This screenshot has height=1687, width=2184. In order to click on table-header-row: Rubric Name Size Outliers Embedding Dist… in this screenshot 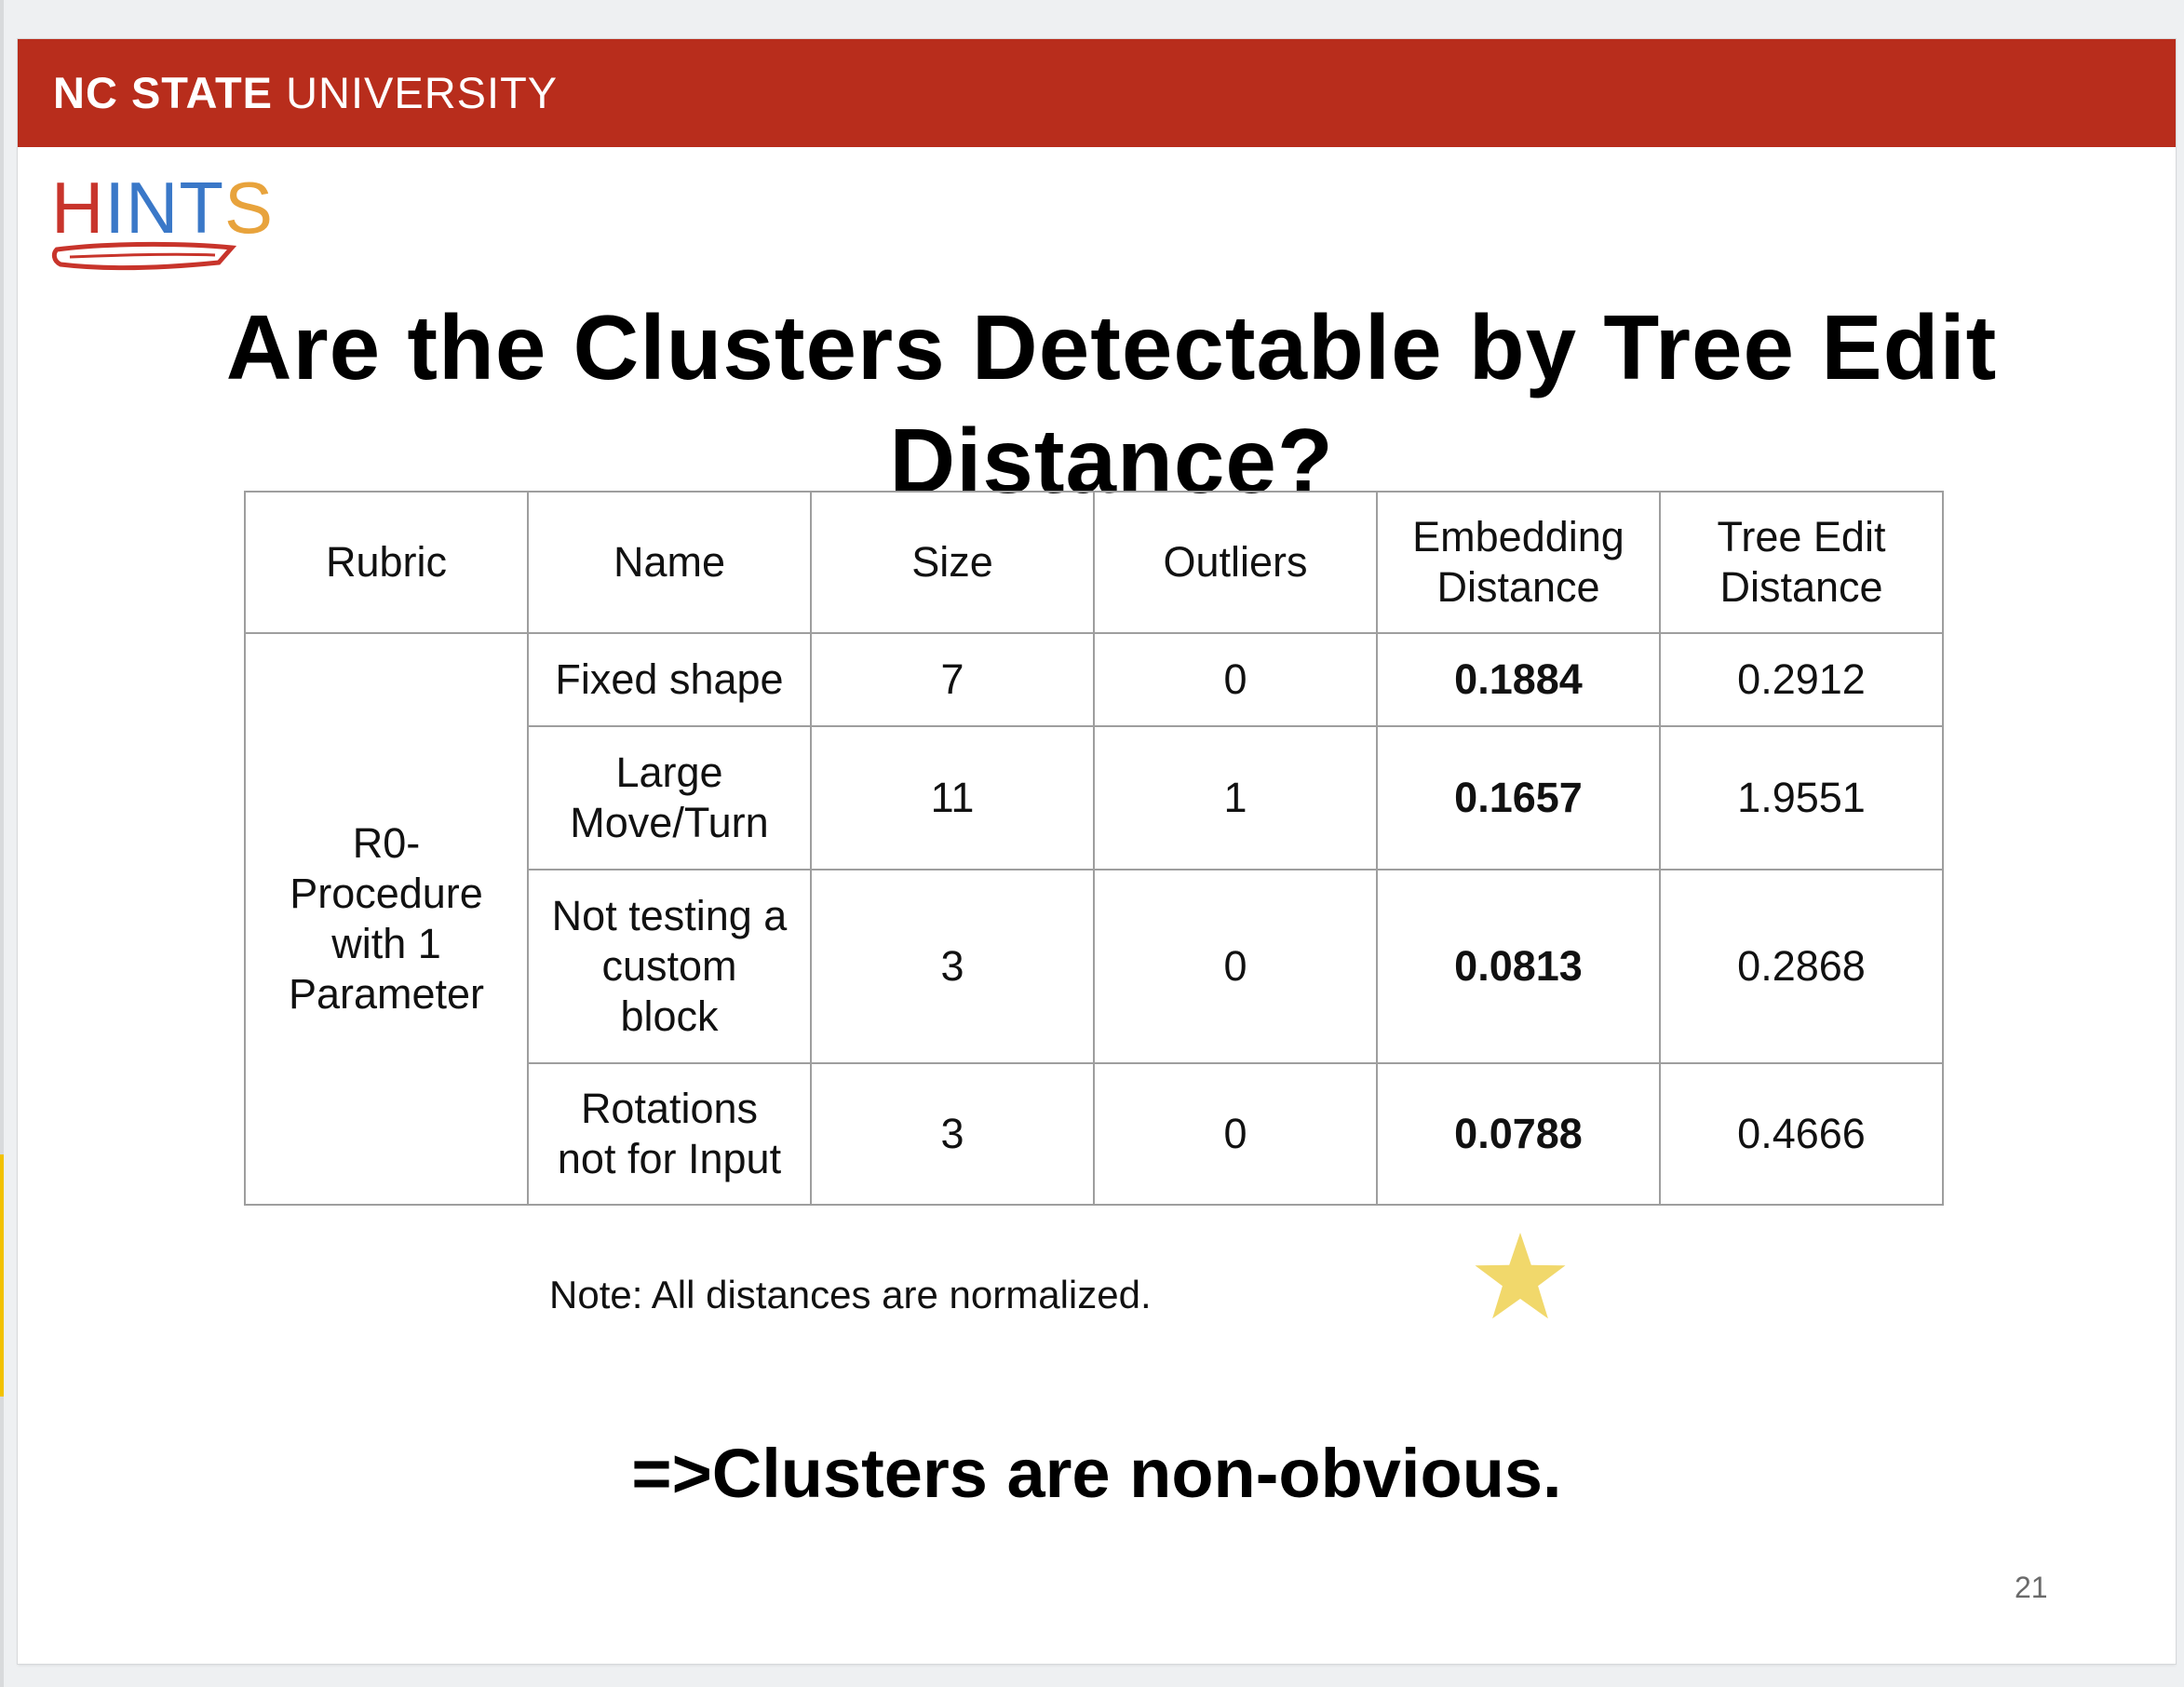, I will do `click(1094, 562)`.